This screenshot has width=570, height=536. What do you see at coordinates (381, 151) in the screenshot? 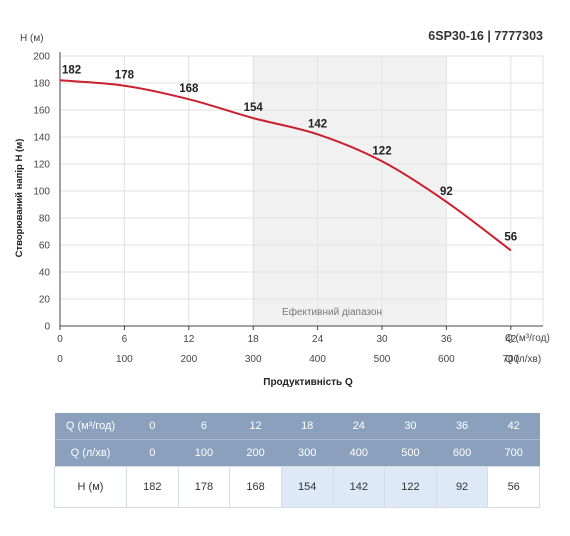
I see `data-label: 122` at bounding box center [381, 151].